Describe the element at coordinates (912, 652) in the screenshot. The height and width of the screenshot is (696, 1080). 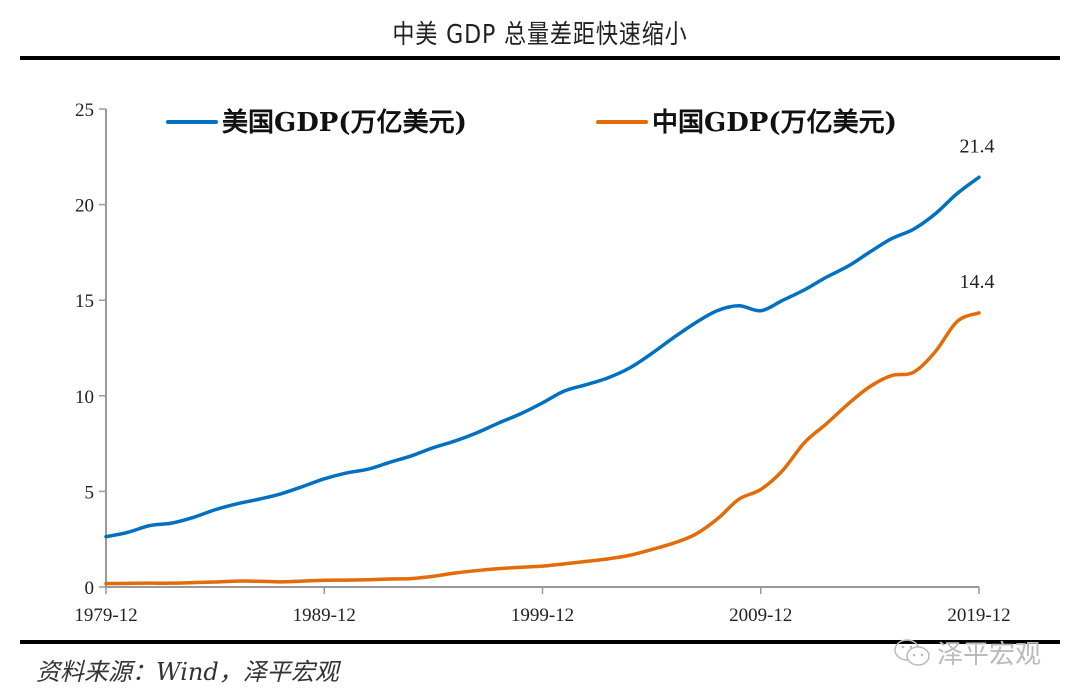
I see `wechat-icon` at that location.